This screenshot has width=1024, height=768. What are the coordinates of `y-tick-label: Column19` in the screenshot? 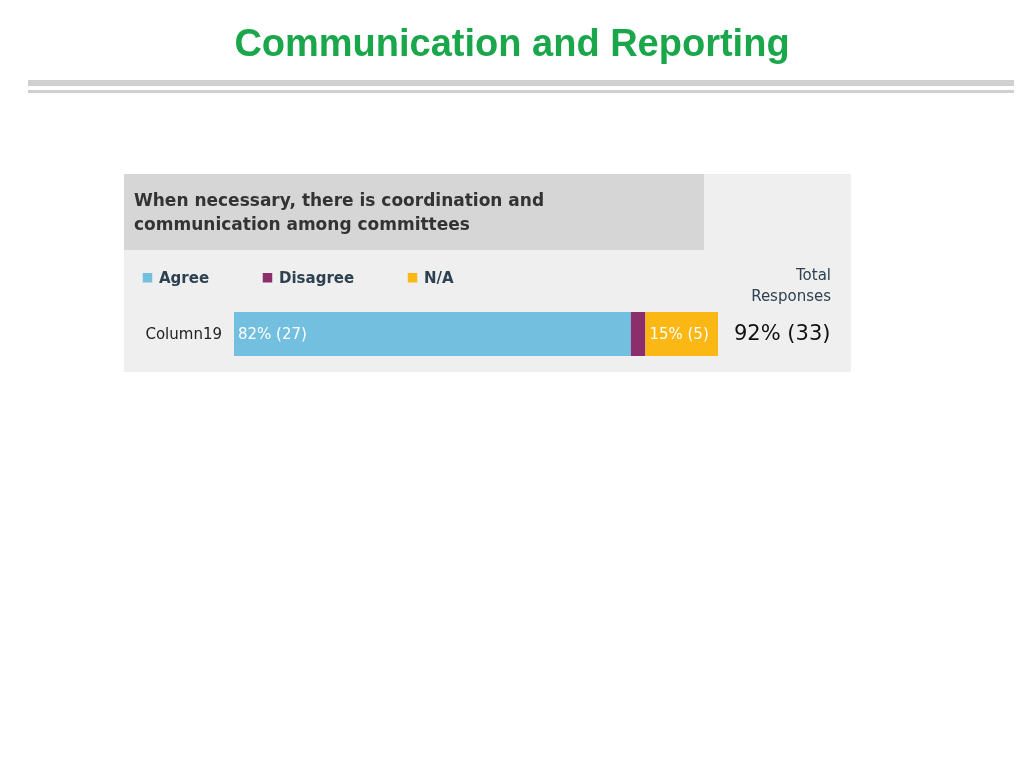 It's located at (183, 334).